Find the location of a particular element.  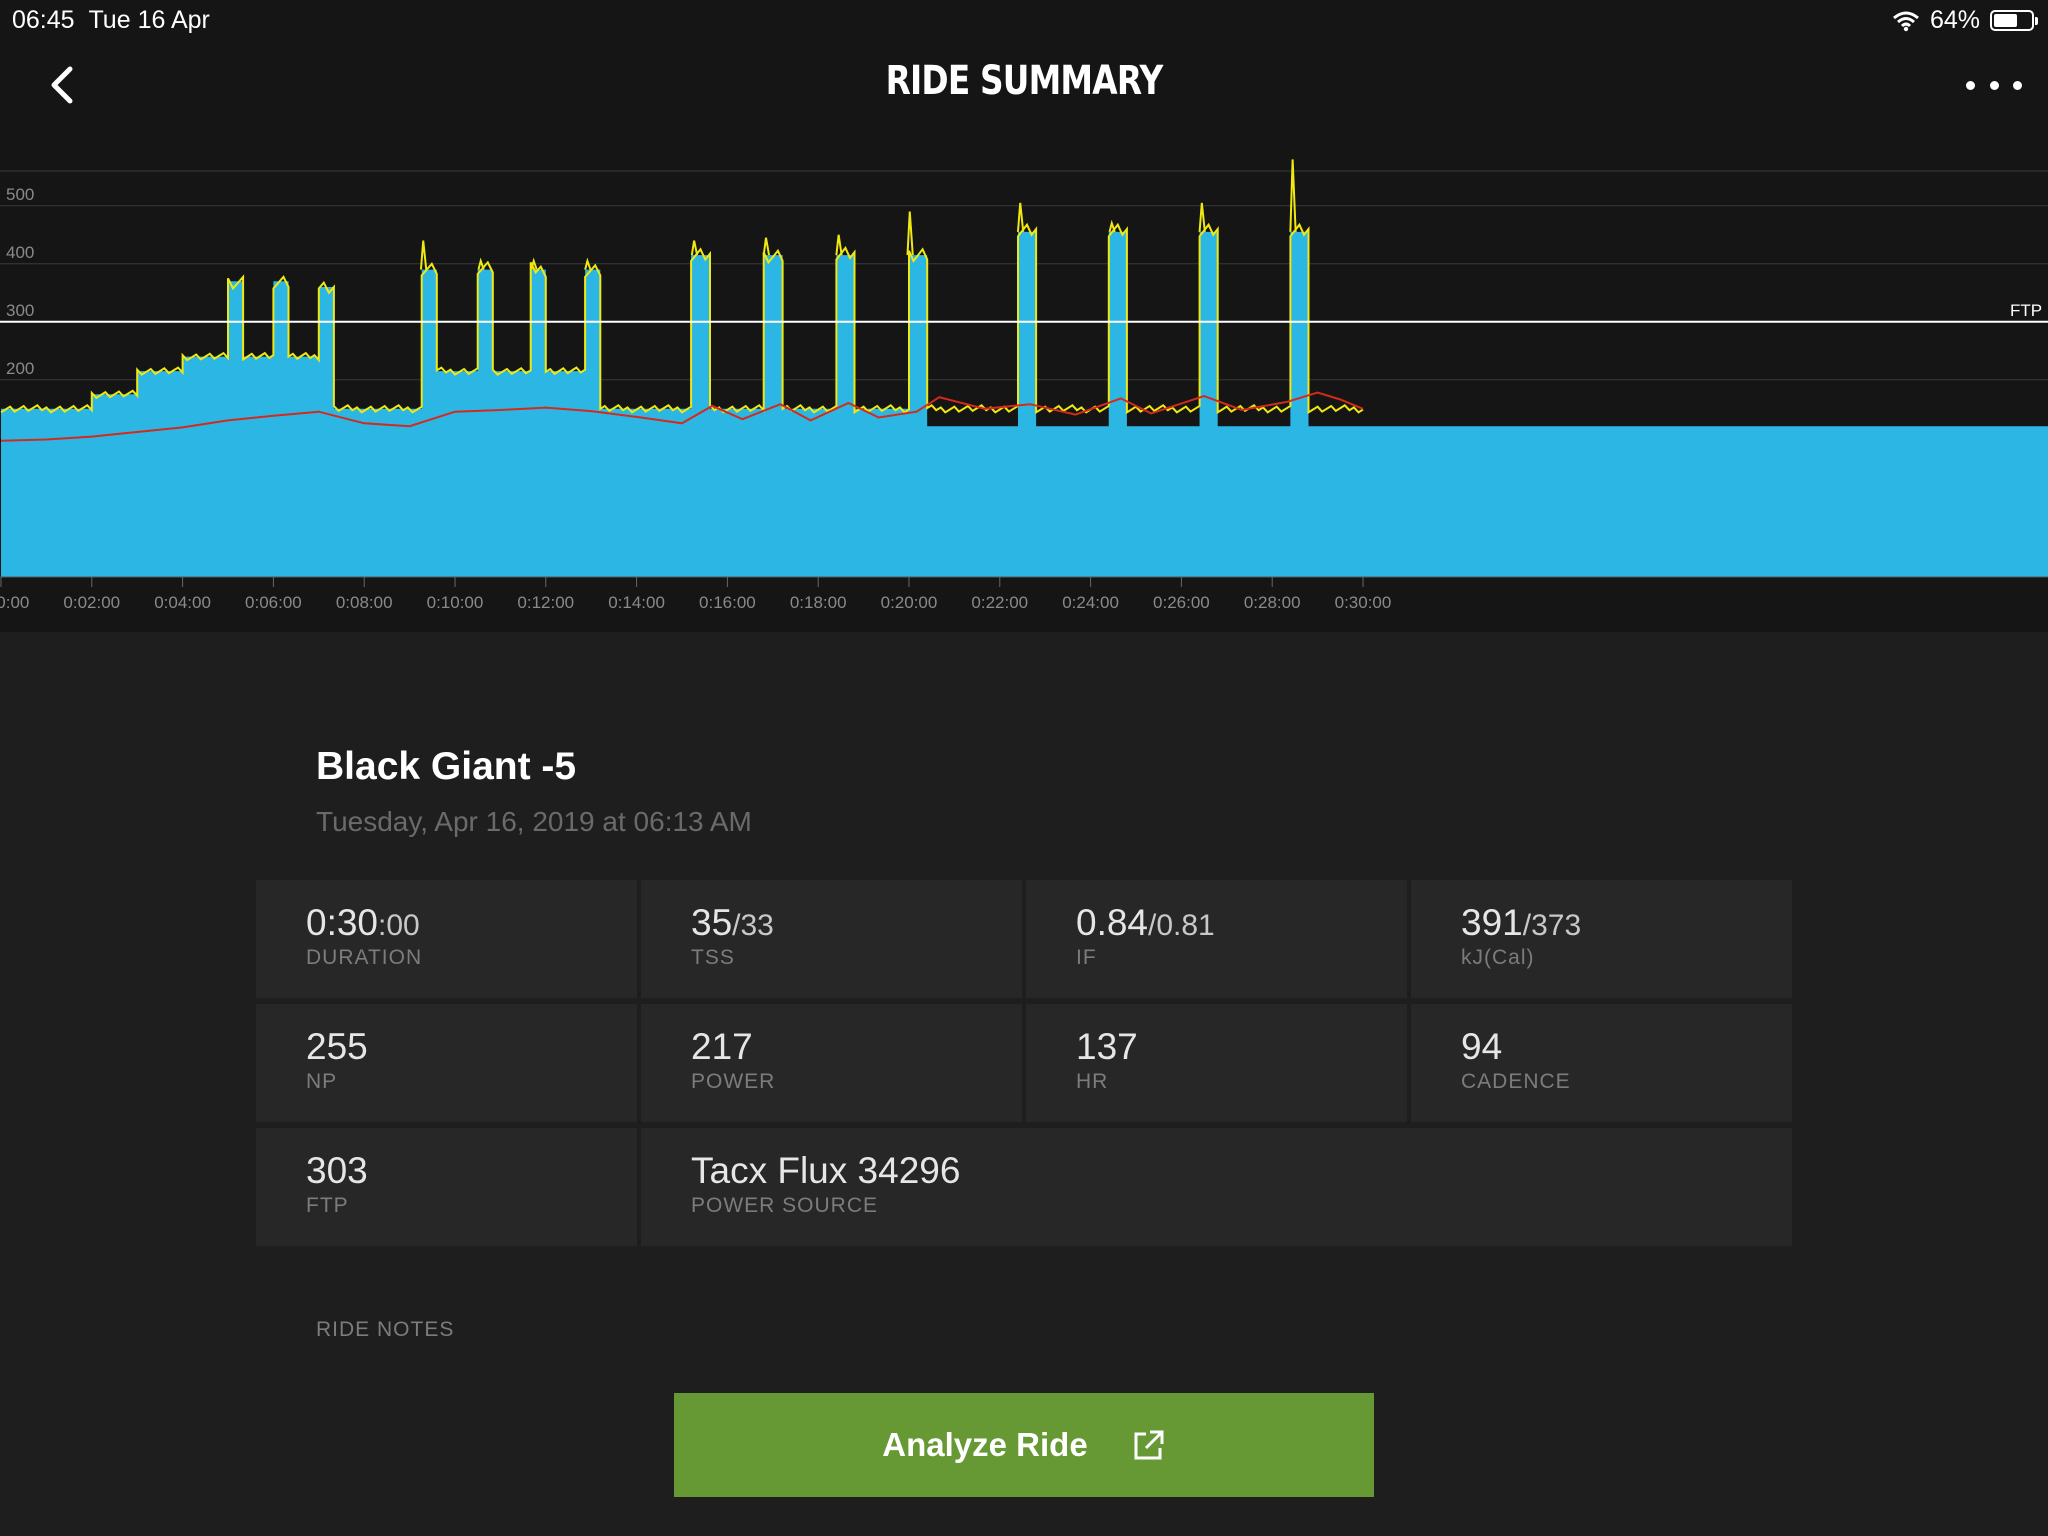

metric-value: 0:30:00 is located at coordinates (363, 922).